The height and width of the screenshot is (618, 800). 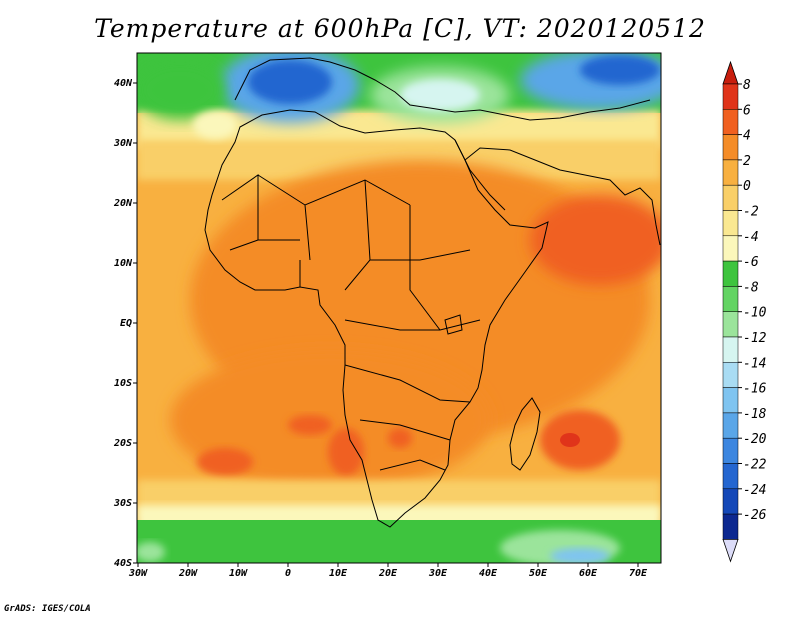 I want to click on colorbar-label: -18, so click(x=755, y=414).